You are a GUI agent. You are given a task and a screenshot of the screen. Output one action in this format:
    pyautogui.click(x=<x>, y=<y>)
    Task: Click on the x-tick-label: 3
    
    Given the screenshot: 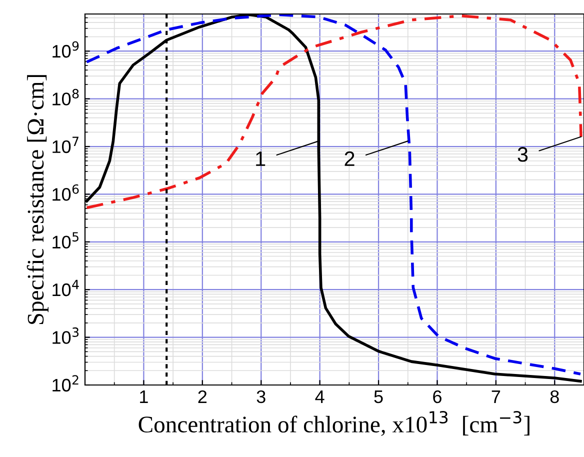 What is the action you would take?
    pyautogui.click(x=261, y=397)
    